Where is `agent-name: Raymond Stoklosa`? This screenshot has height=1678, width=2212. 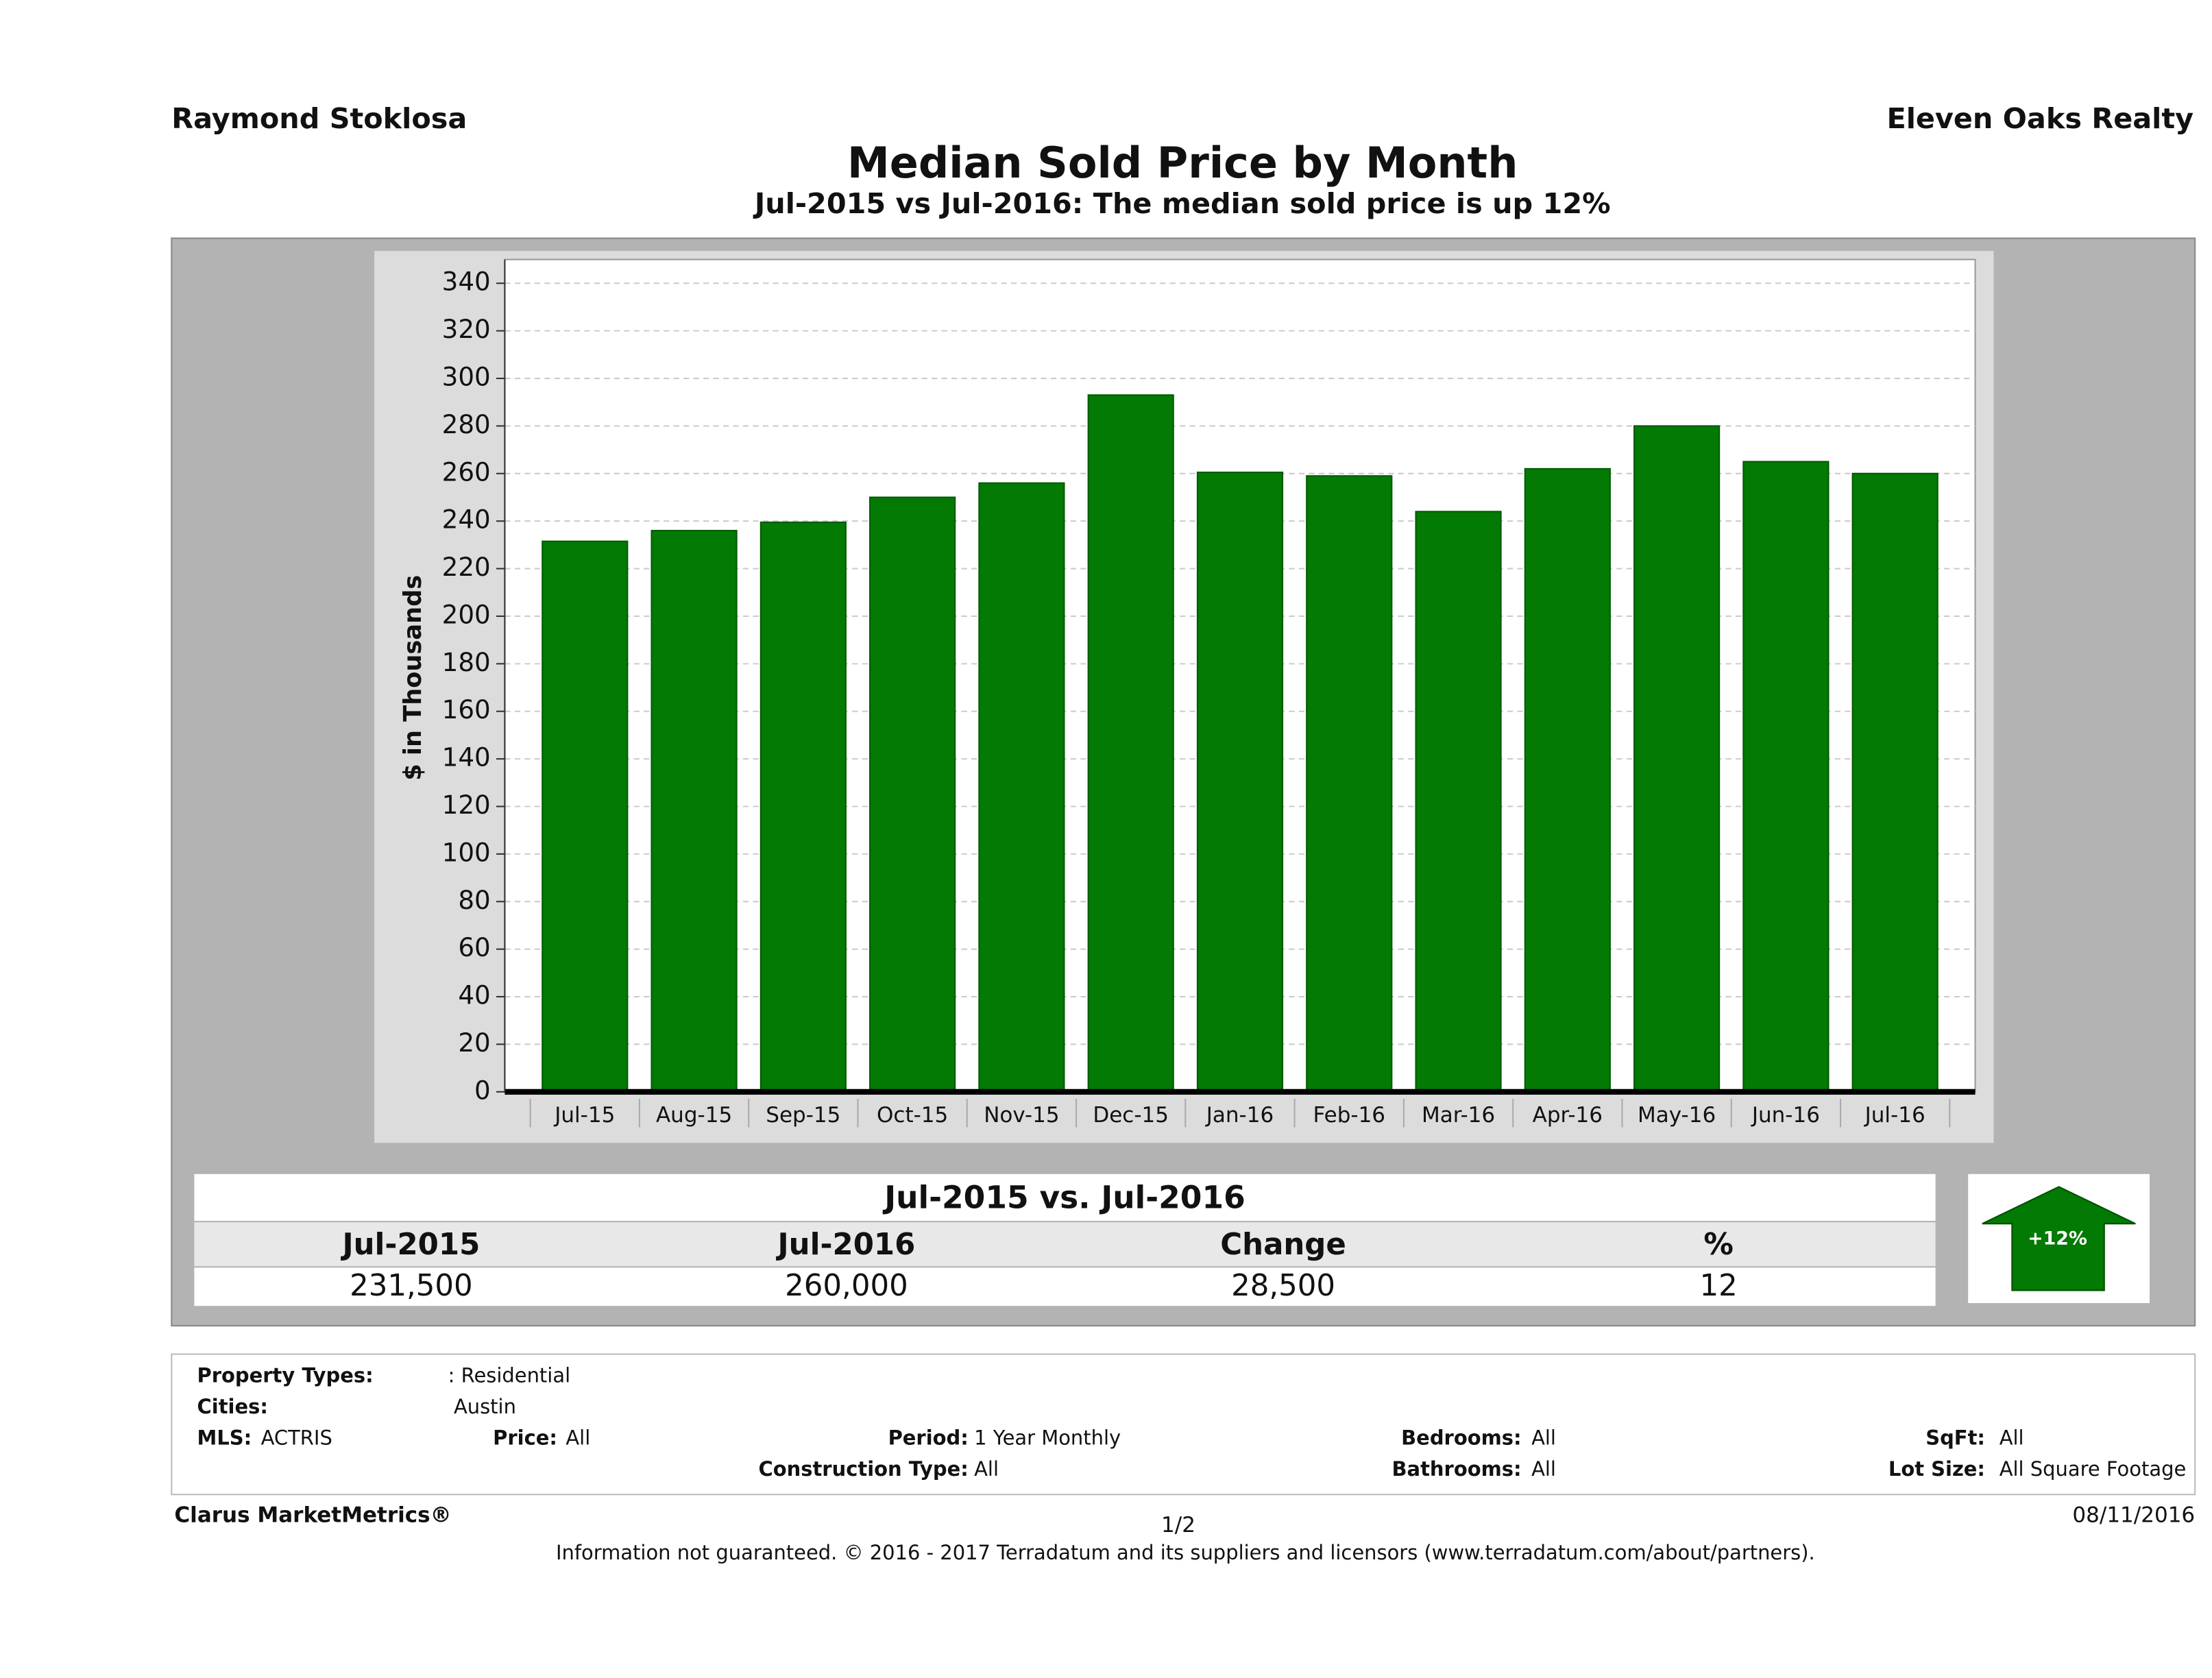
agent-name: Raymond Stoklosa is located at coordinates (319, 118).